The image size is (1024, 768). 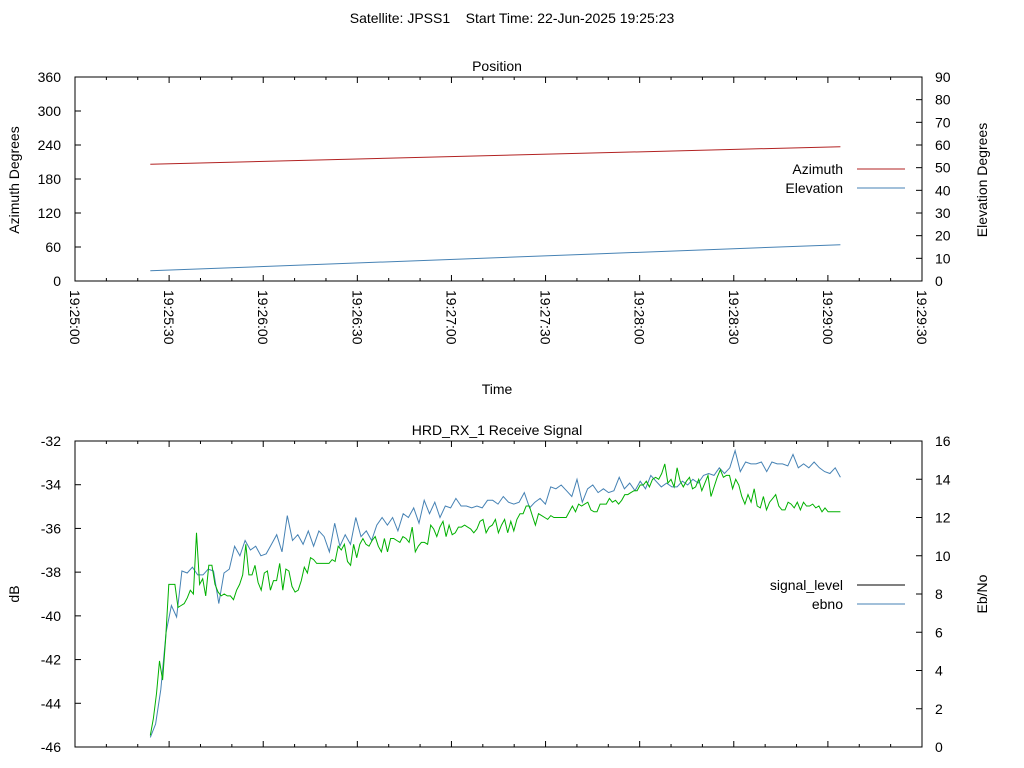 What do you see at coordinates (939, 281) in the screenshot?
I see `position-y2-tick-label: 0` at bounding box center [939, 281].